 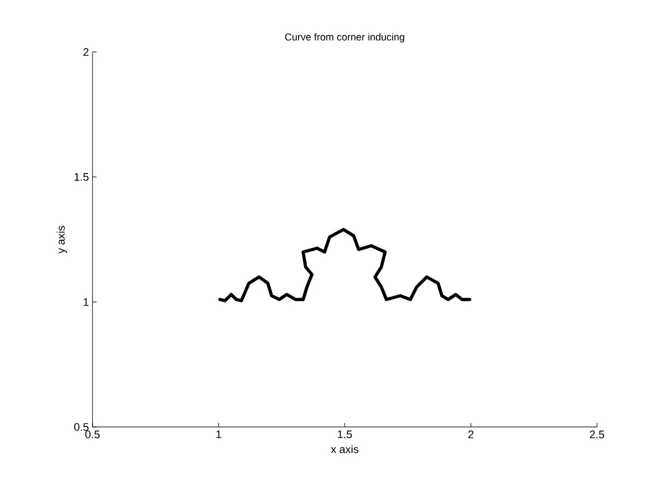 What do you see at coordinates (85, 52) in the screenshot?
I see `y-tick-label: 2` at bounding box center [85, 52].